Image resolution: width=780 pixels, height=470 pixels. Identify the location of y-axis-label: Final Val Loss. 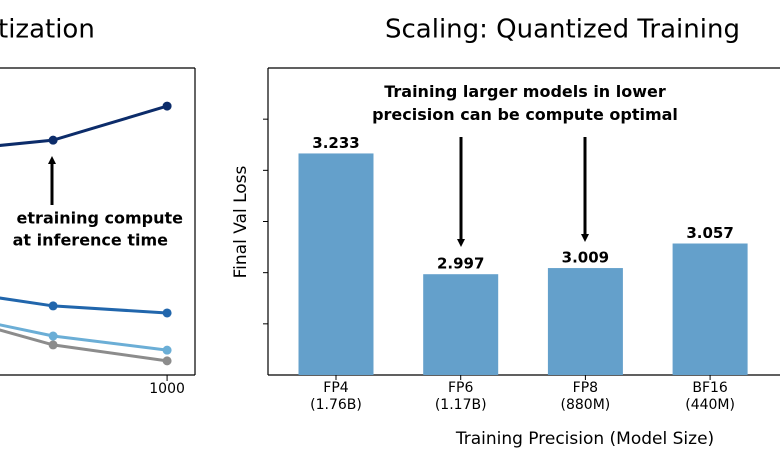
(241, 221).